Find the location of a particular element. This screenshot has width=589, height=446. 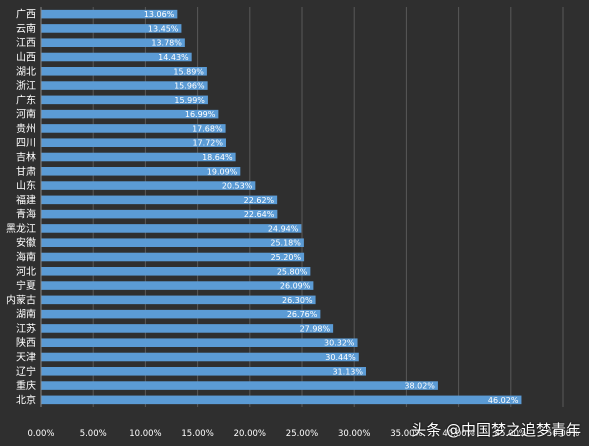

x-tick-label: 15.00% is located at coordinates (197, 434).